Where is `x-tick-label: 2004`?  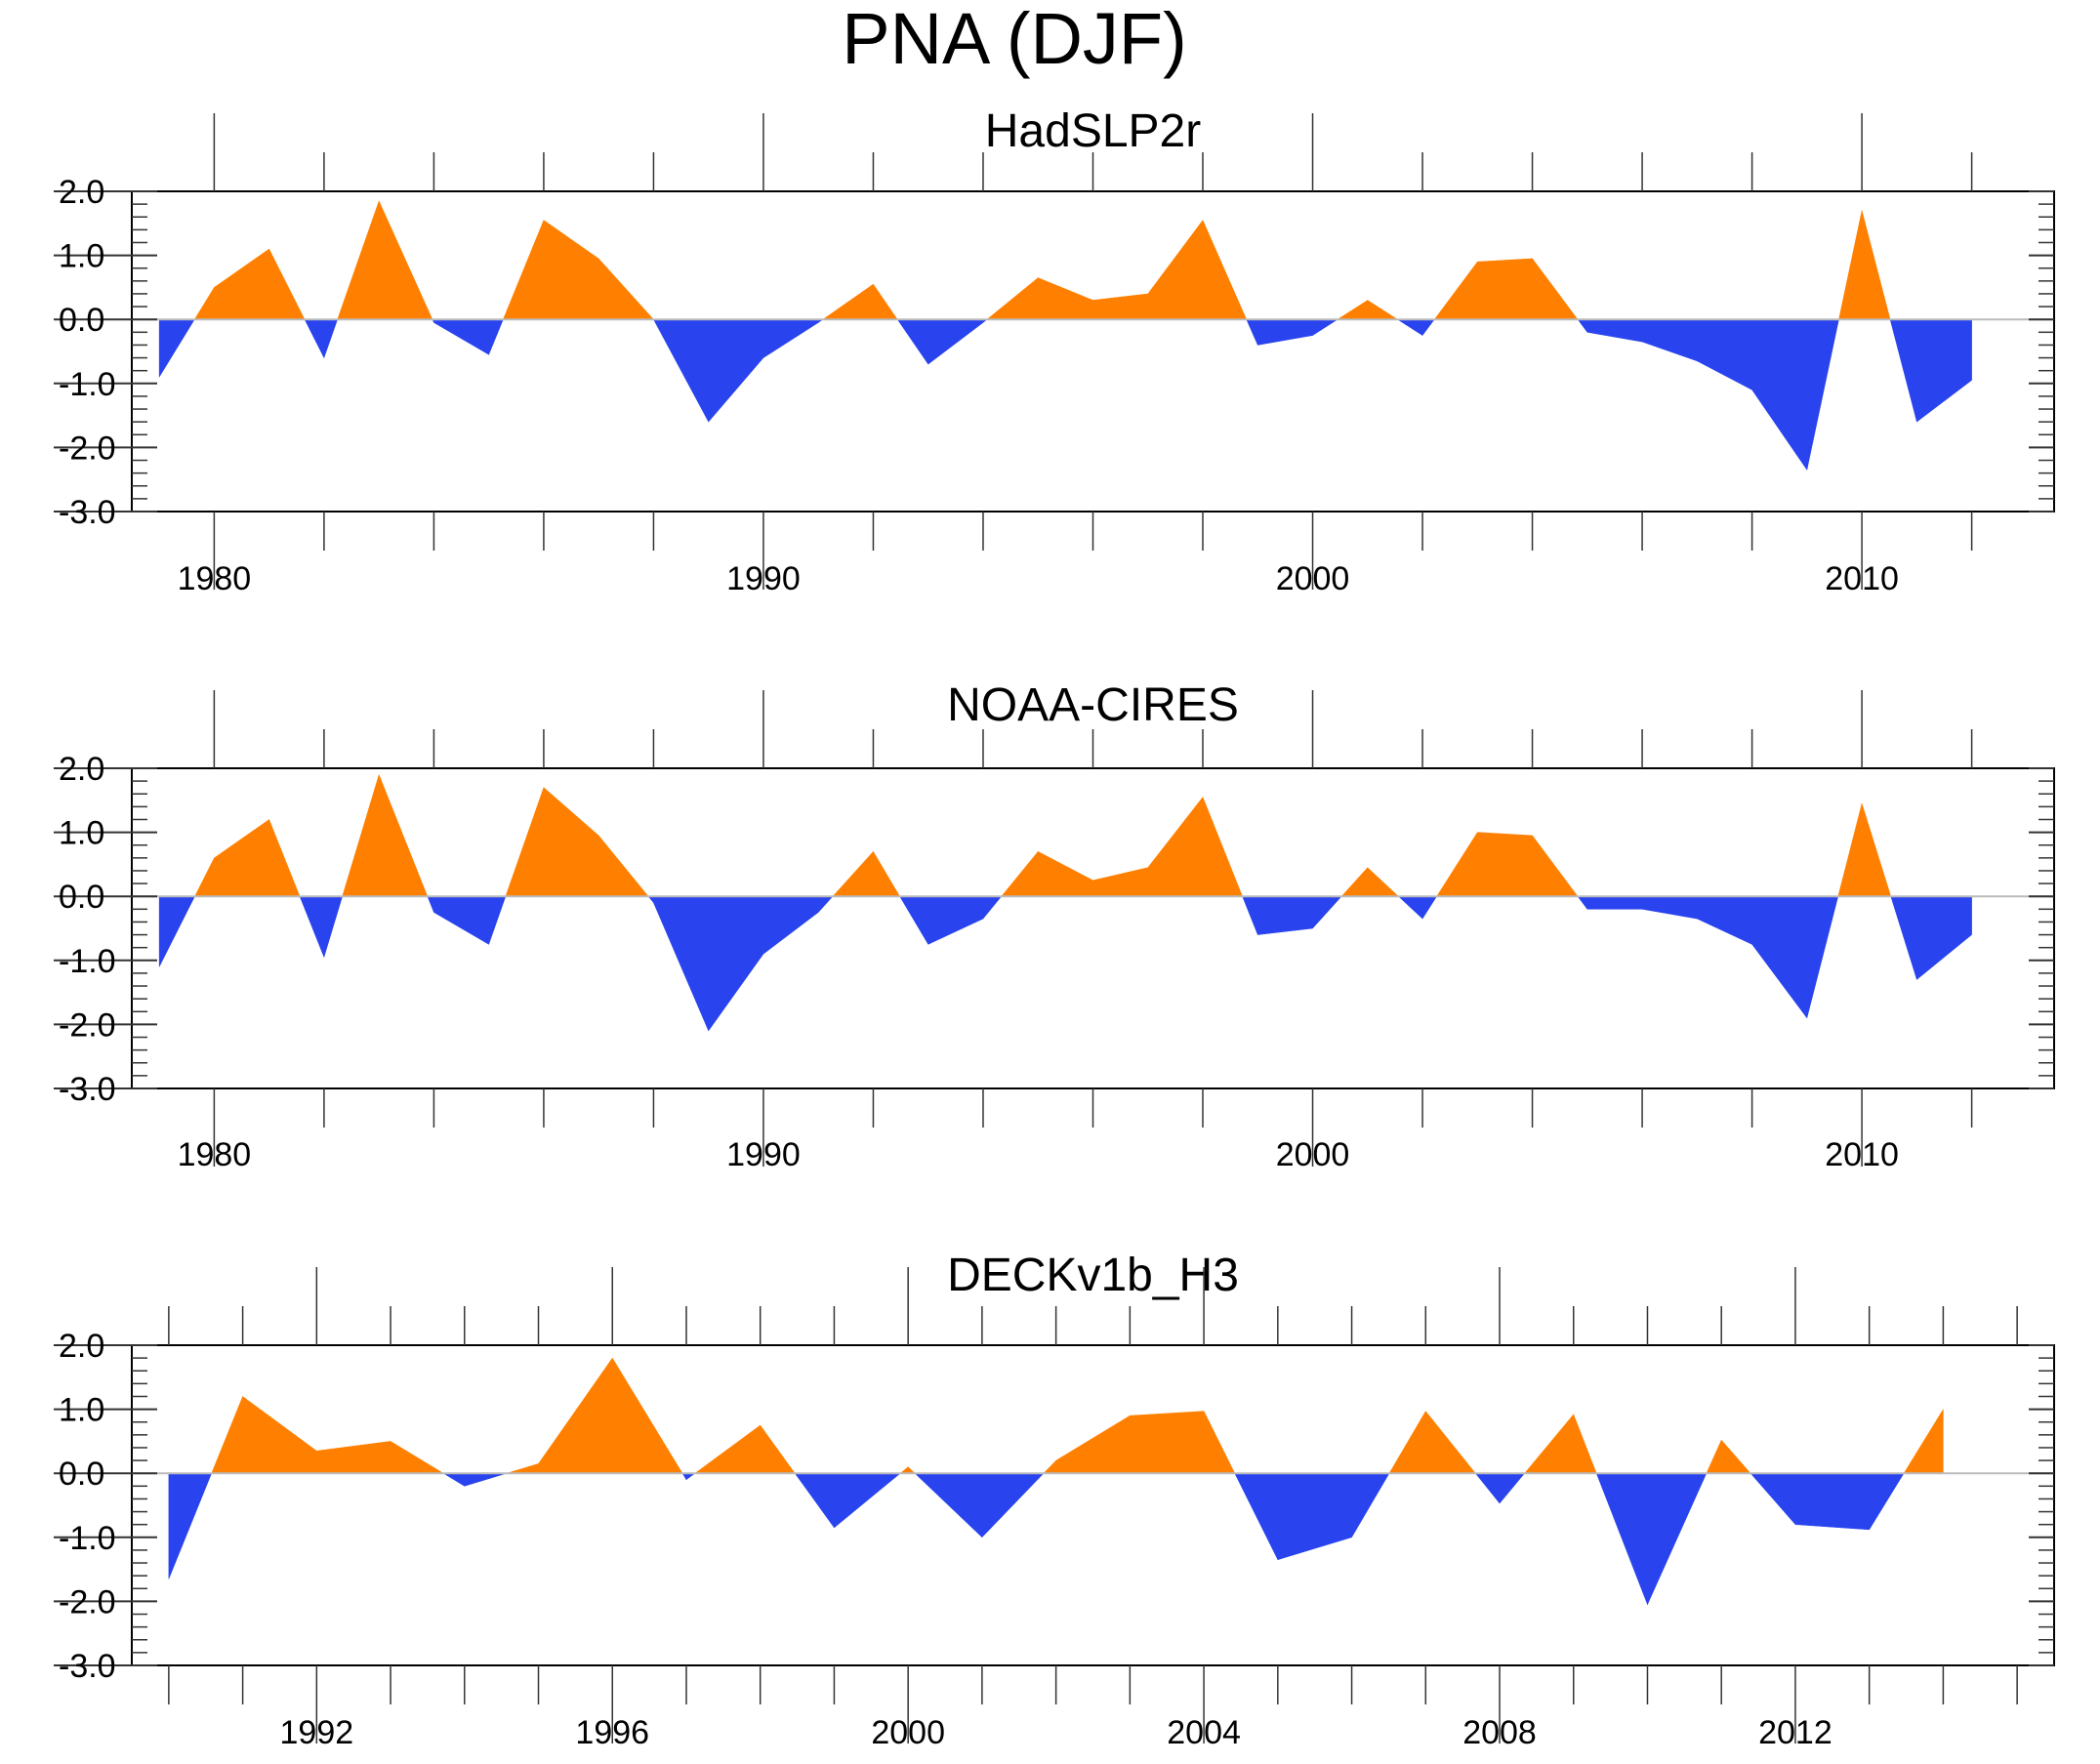
x-tick-label: 2004 is located at coordinates (1204, 1732).